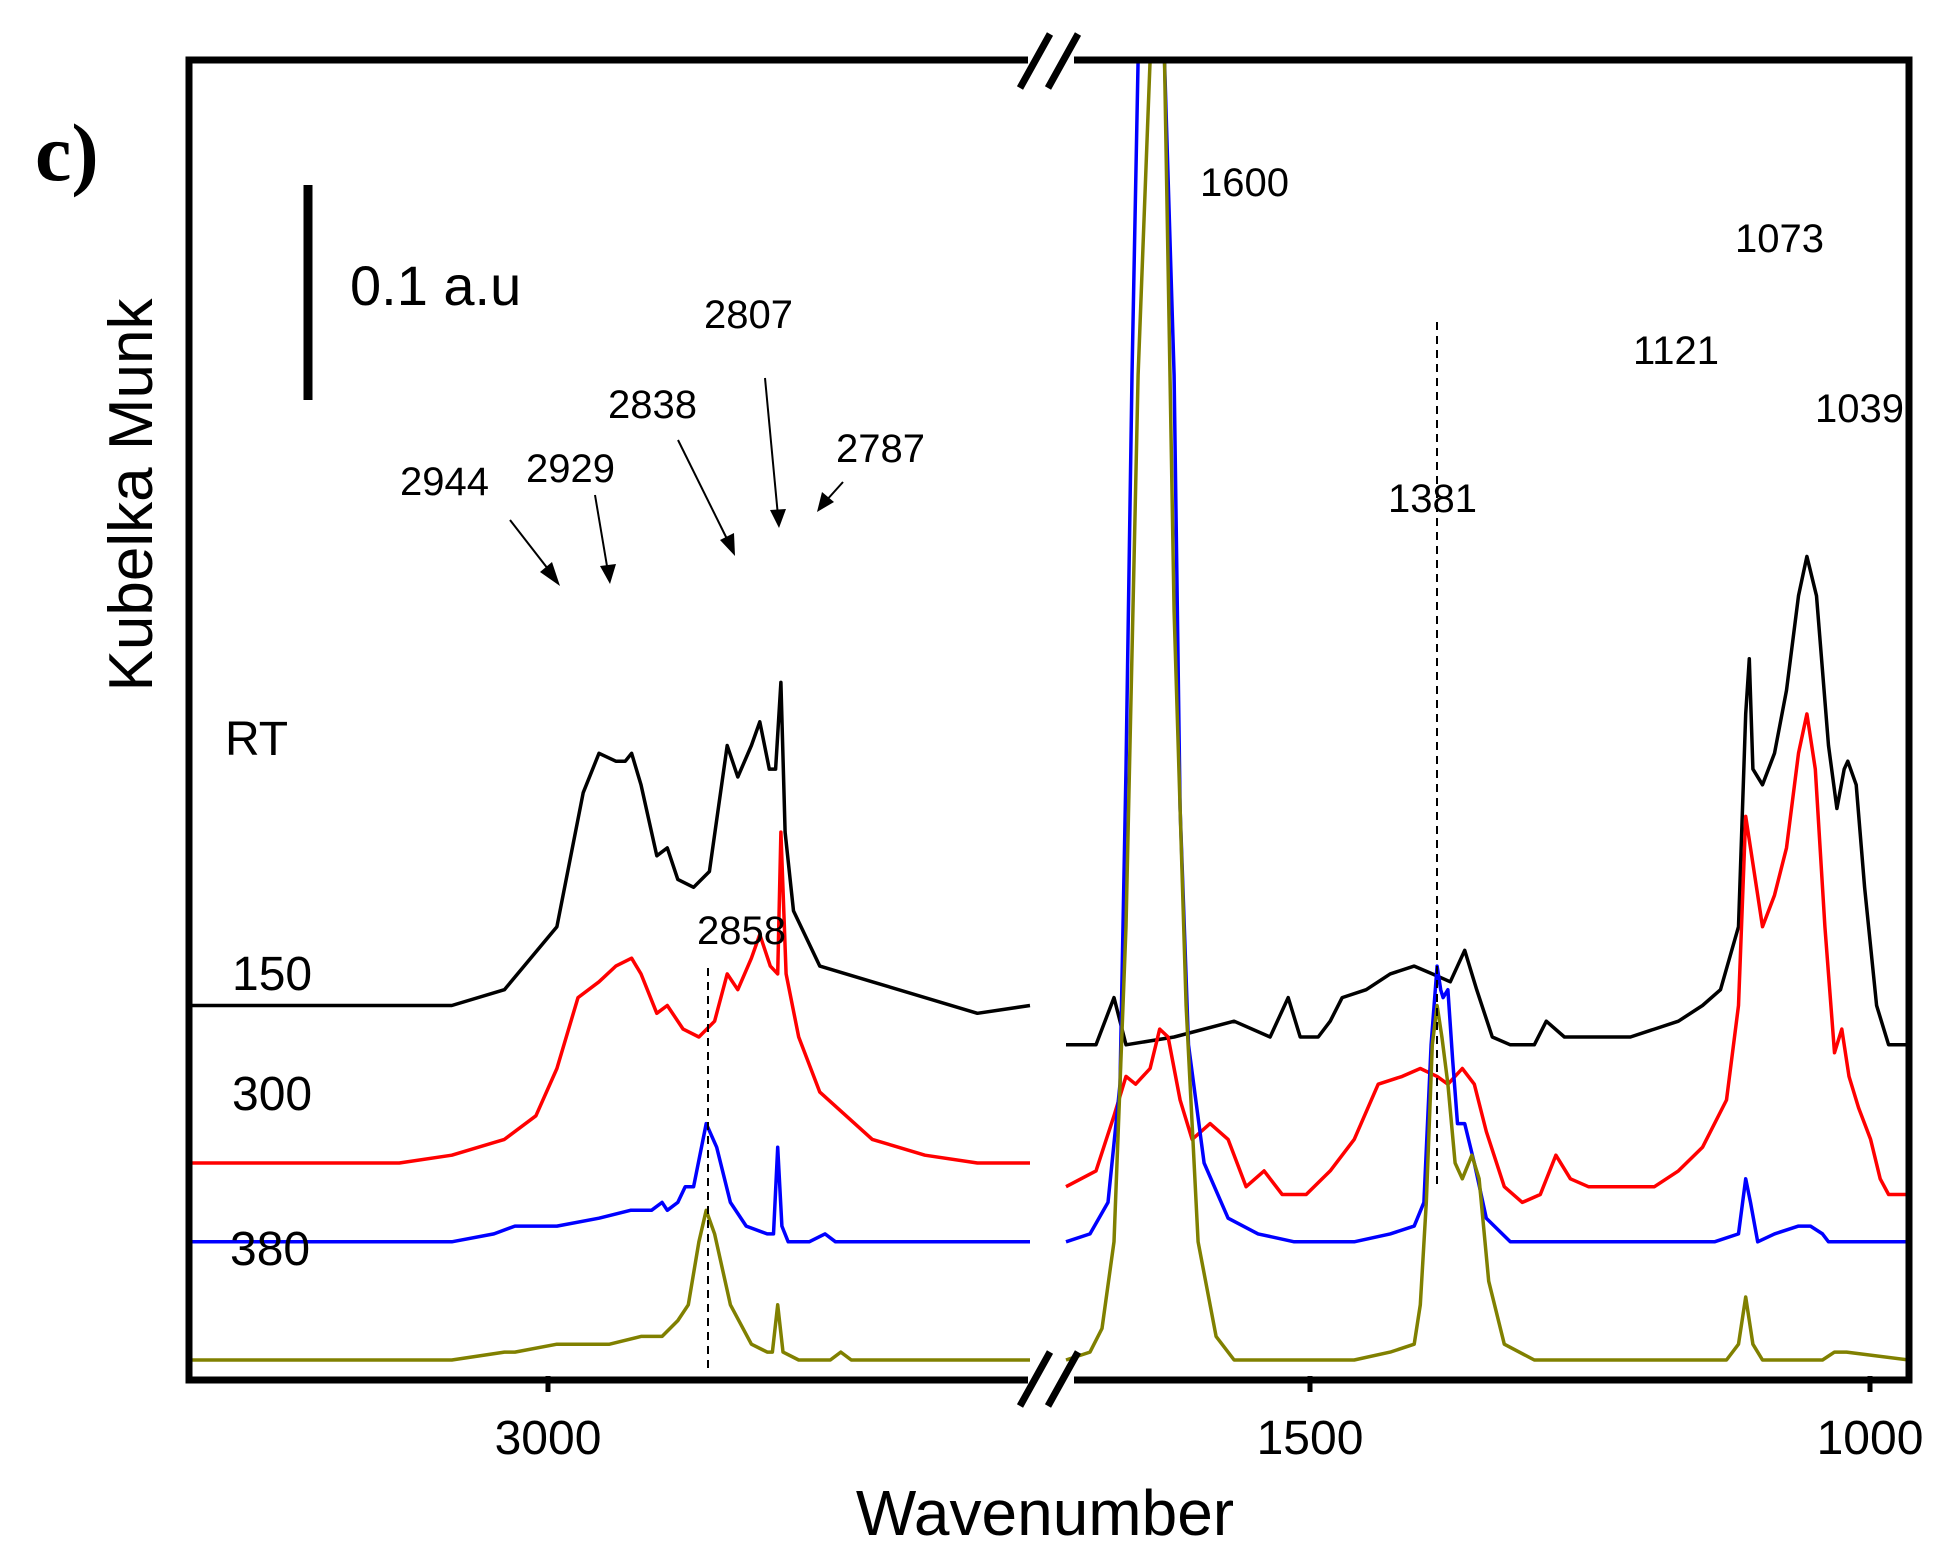  I want to click on panel-label: c), so click(67, 152).